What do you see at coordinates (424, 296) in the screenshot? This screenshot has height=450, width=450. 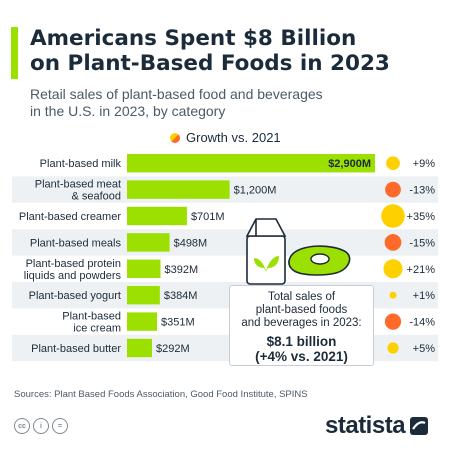 I see `growth-label: +1%` at bounding box center [424, 296].